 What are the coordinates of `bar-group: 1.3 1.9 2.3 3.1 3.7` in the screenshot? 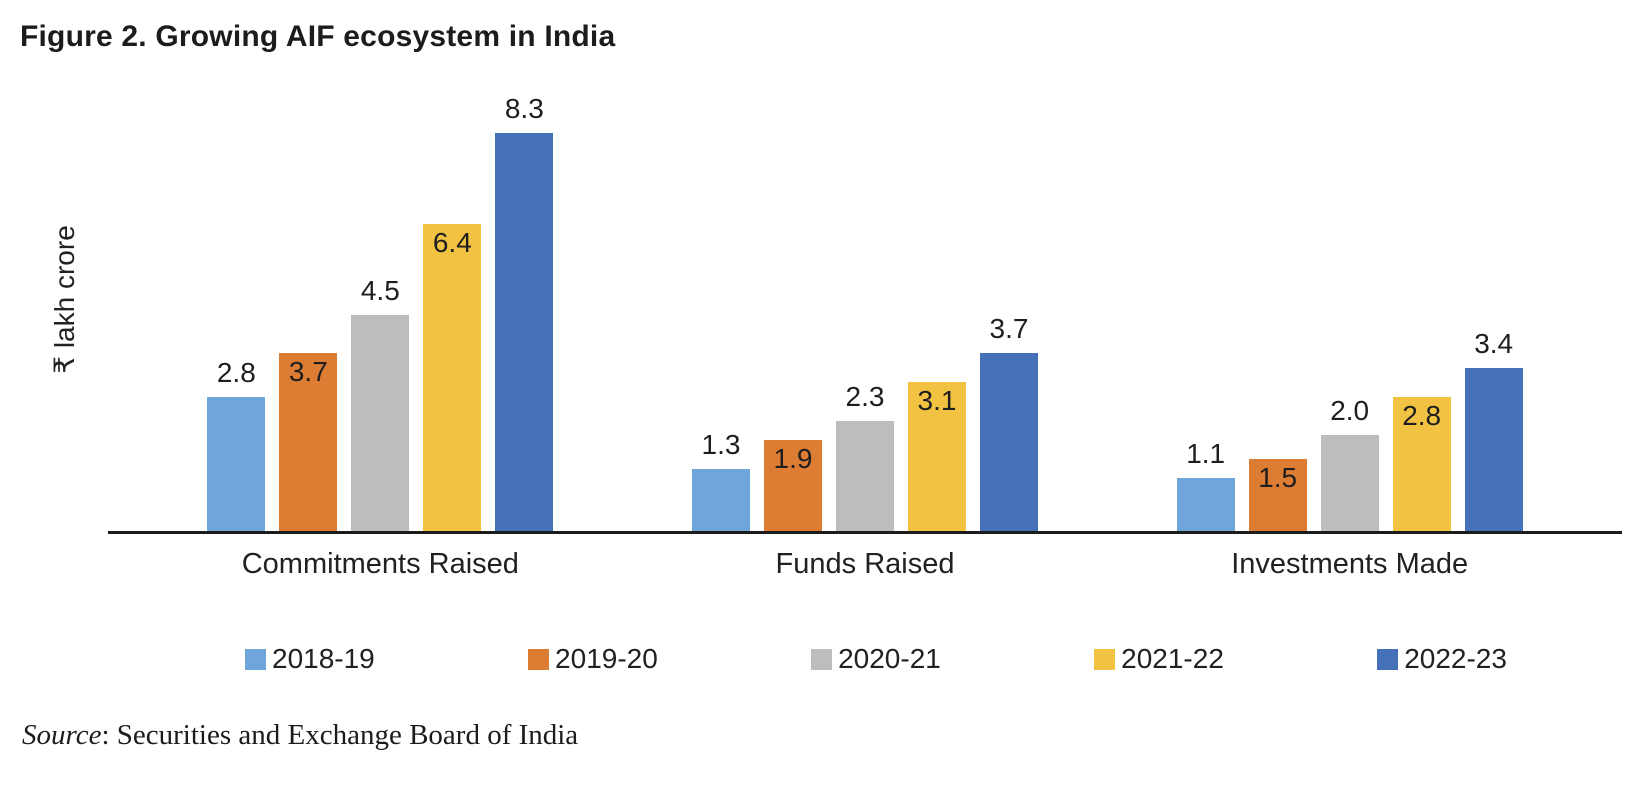 It's located at (865, 422).